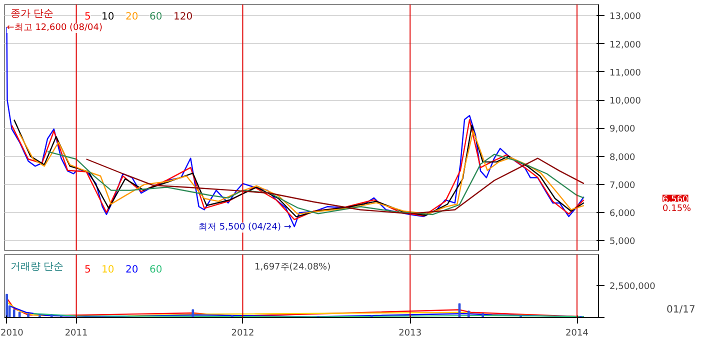  I want to click on text: 120, so click(183, 17).